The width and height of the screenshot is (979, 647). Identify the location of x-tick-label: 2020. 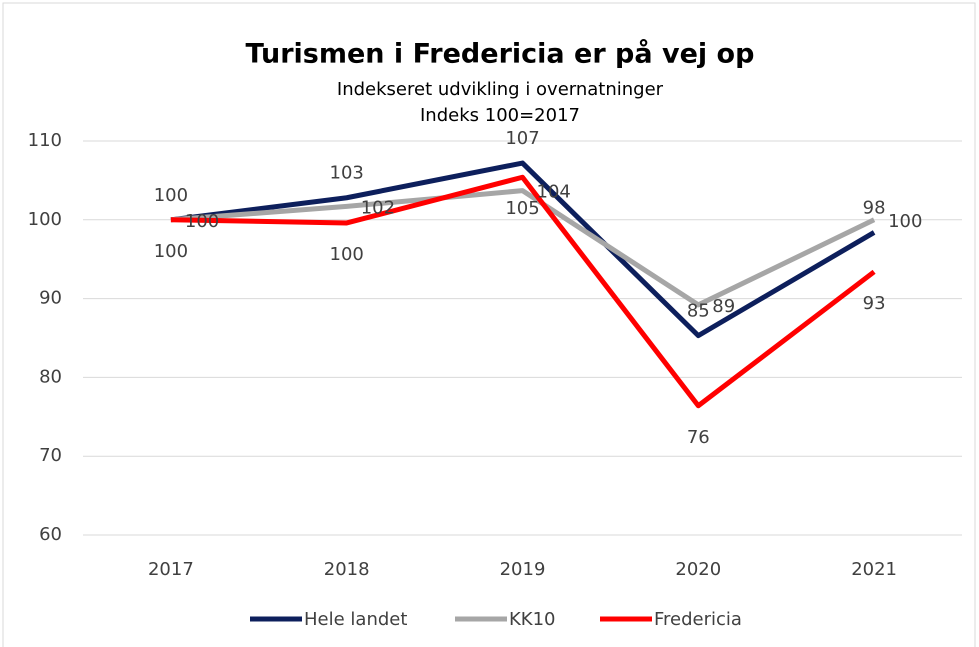
(698, 569).